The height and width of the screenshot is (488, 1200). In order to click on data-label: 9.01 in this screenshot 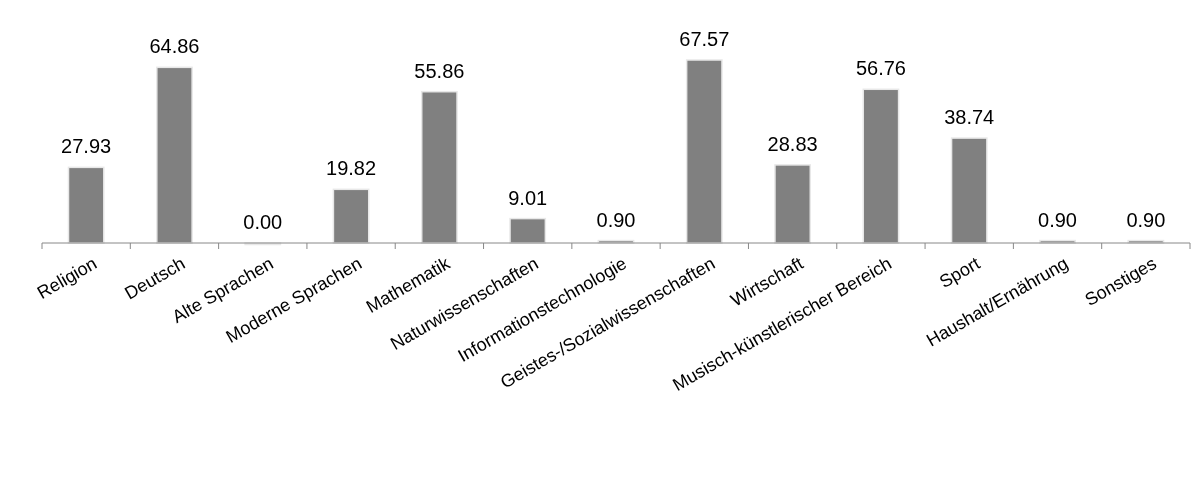, I will do `click(528, 197)`.